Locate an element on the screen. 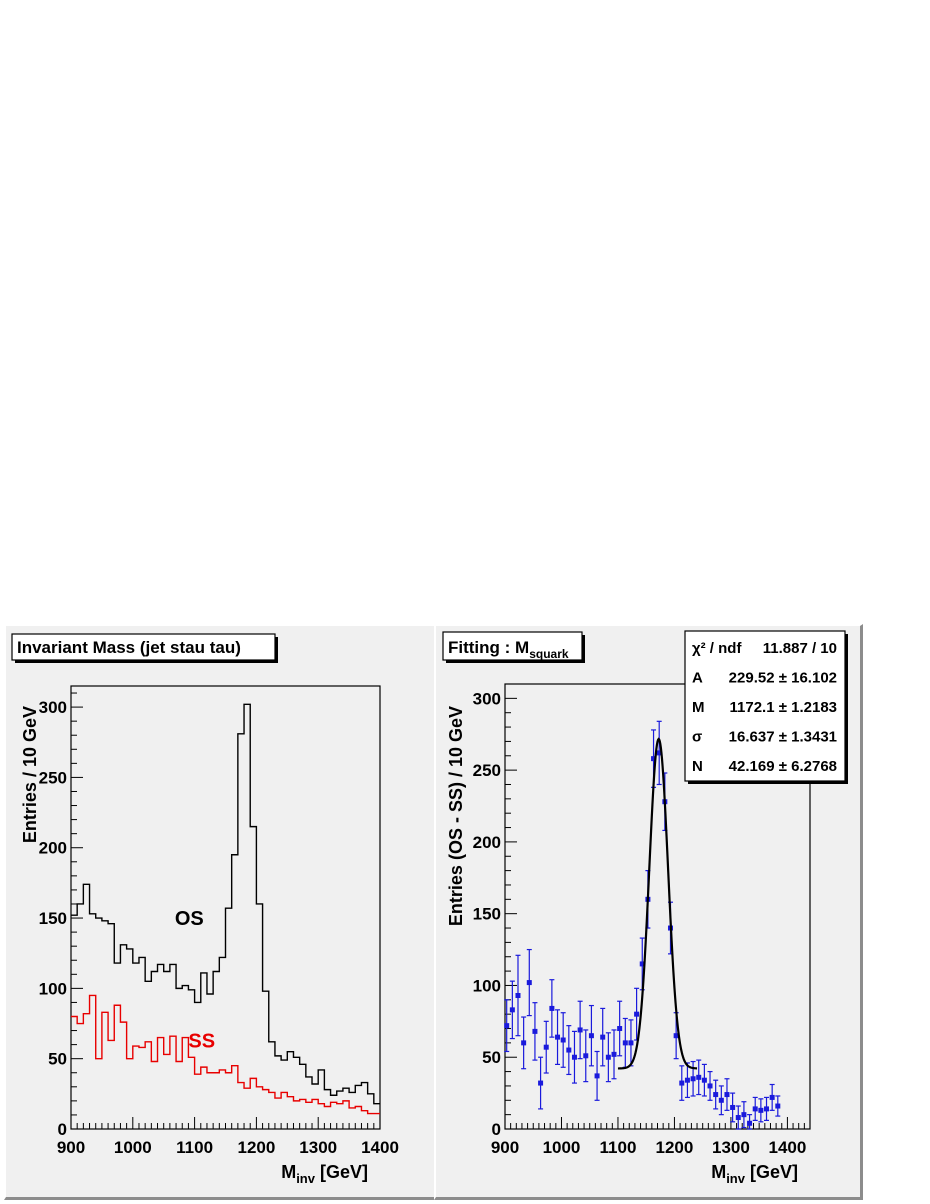 This screenshot has width=930, height=1204. hist-ytick-label: 100 is located at coordinates (53, 988).